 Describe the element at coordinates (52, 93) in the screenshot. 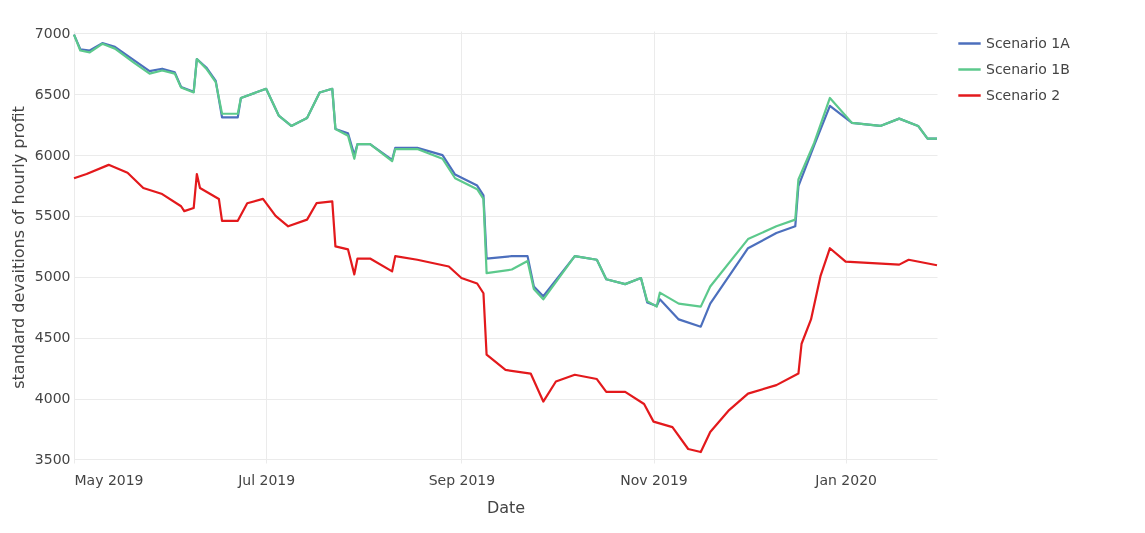

I see `y-tick-label: 6500` at that location.